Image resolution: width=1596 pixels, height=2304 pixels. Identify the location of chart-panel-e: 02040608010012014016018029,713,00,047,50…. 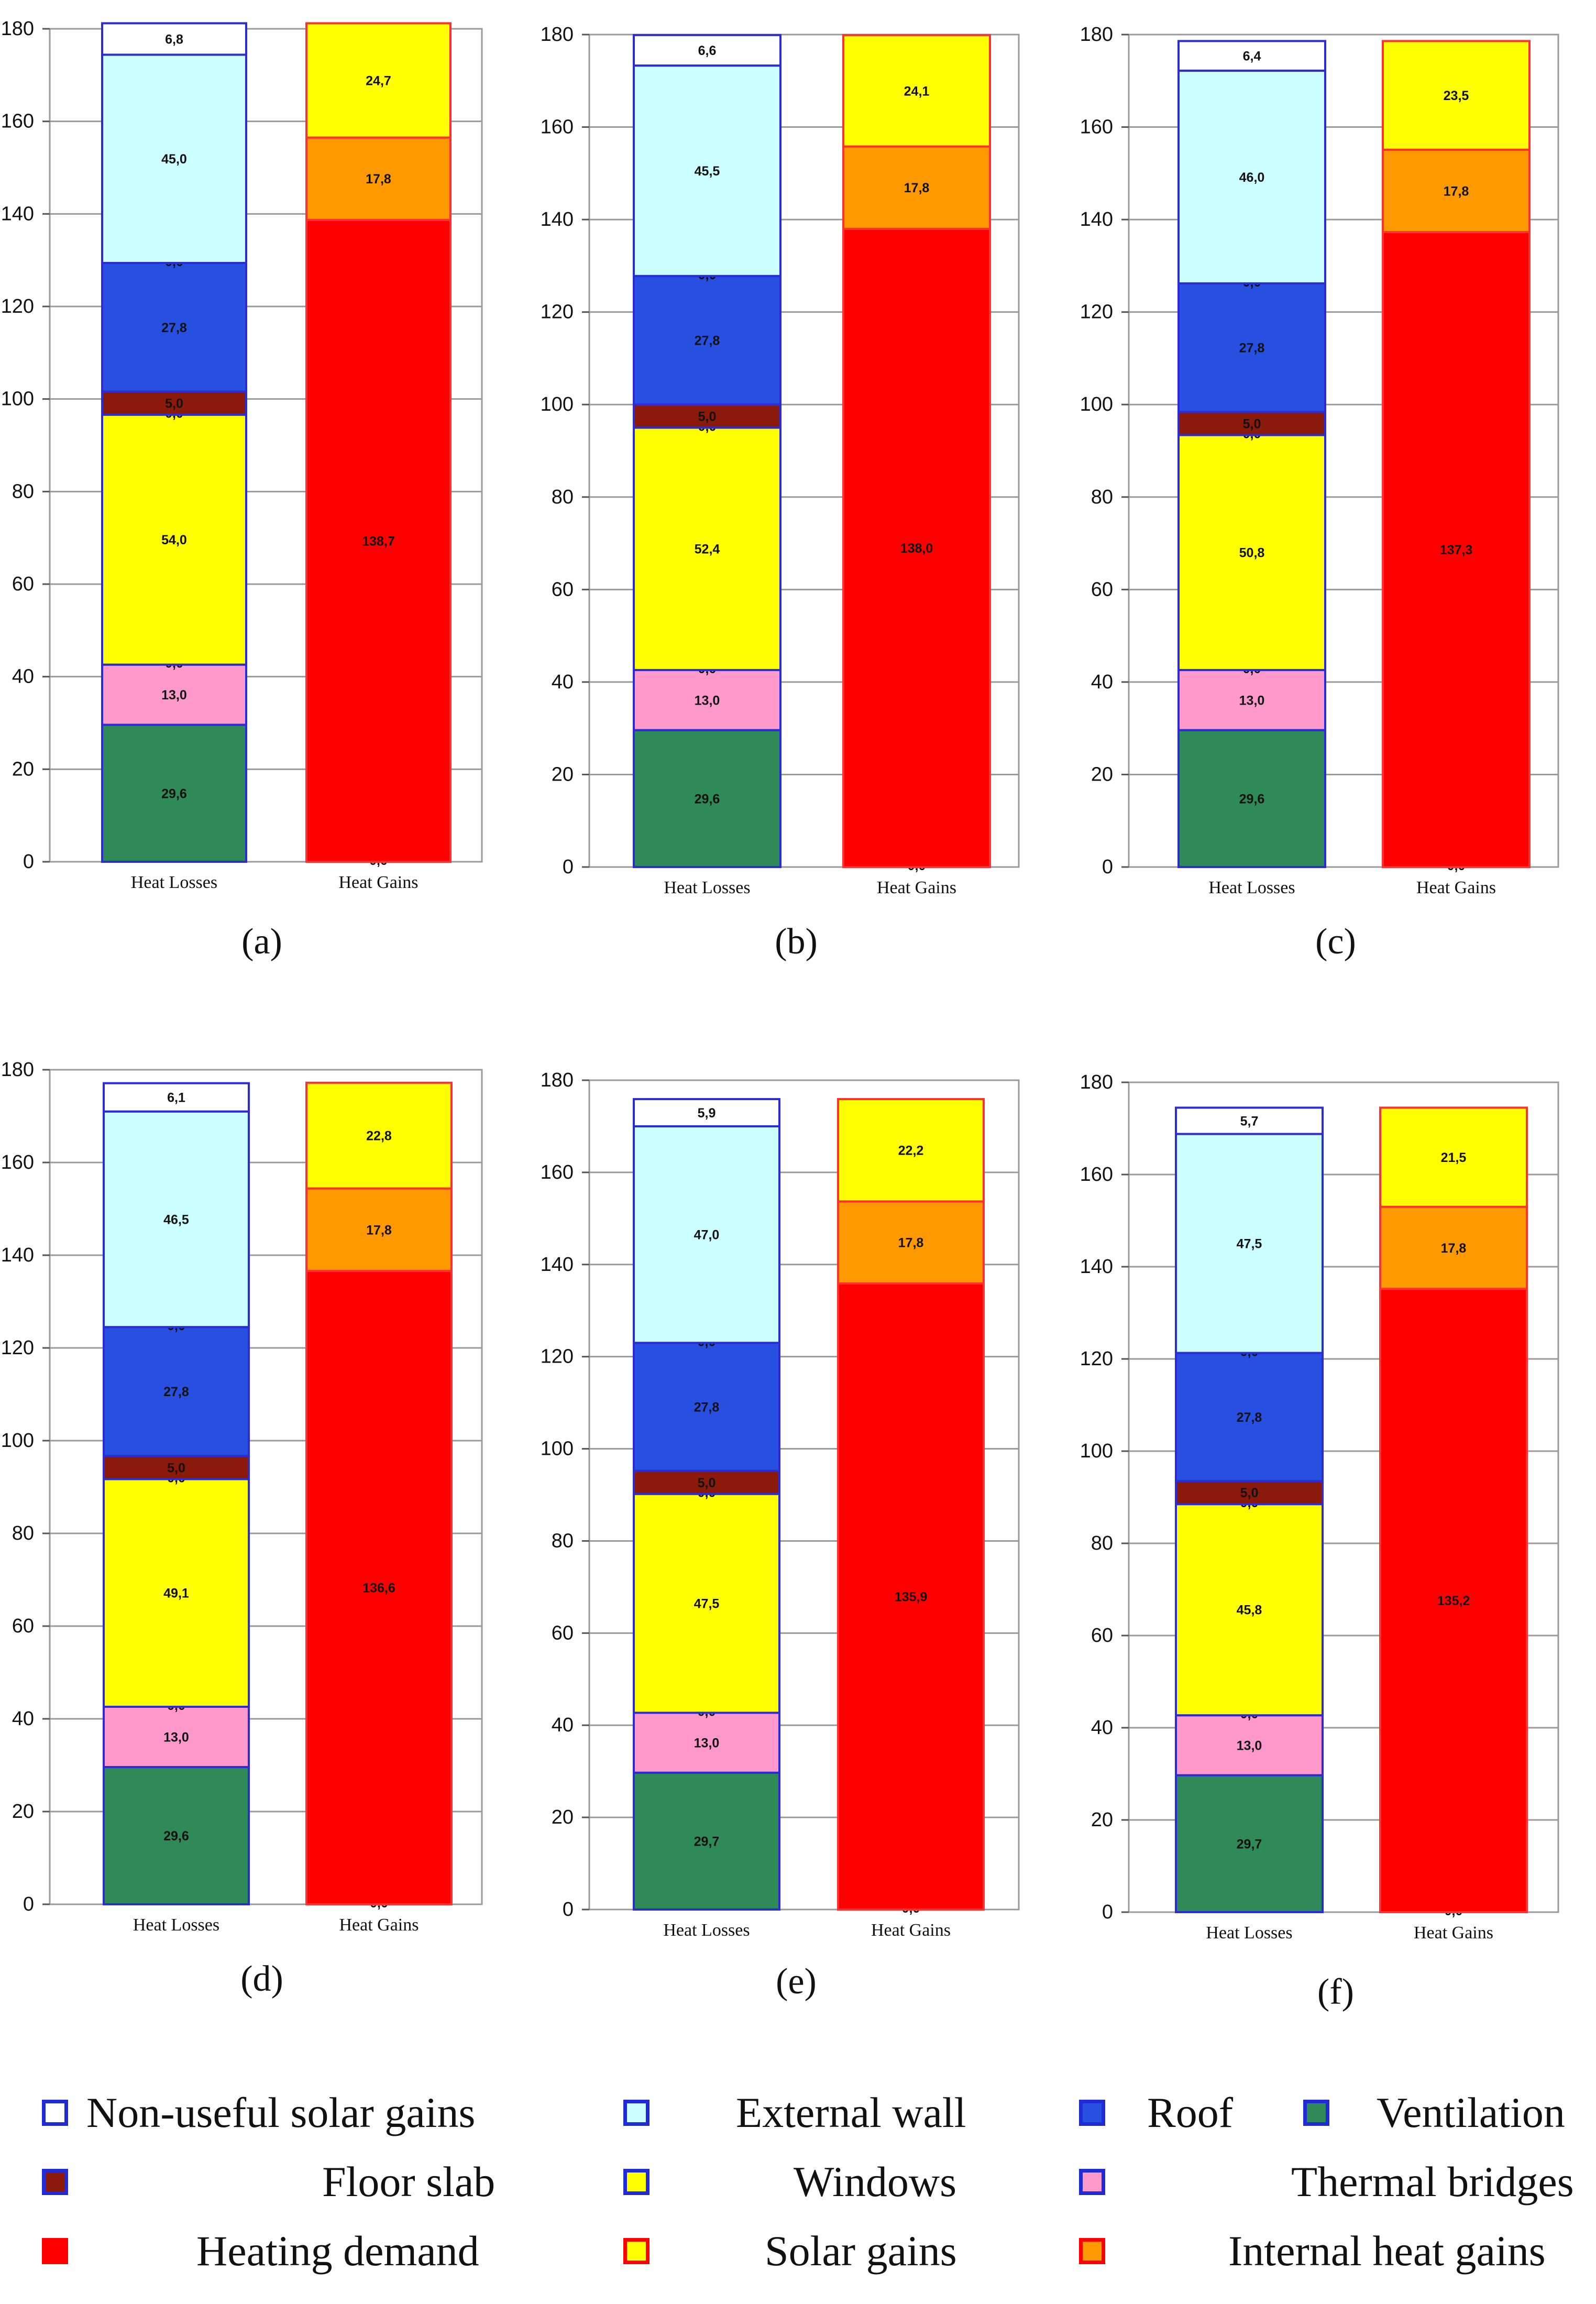
(780, 1535).